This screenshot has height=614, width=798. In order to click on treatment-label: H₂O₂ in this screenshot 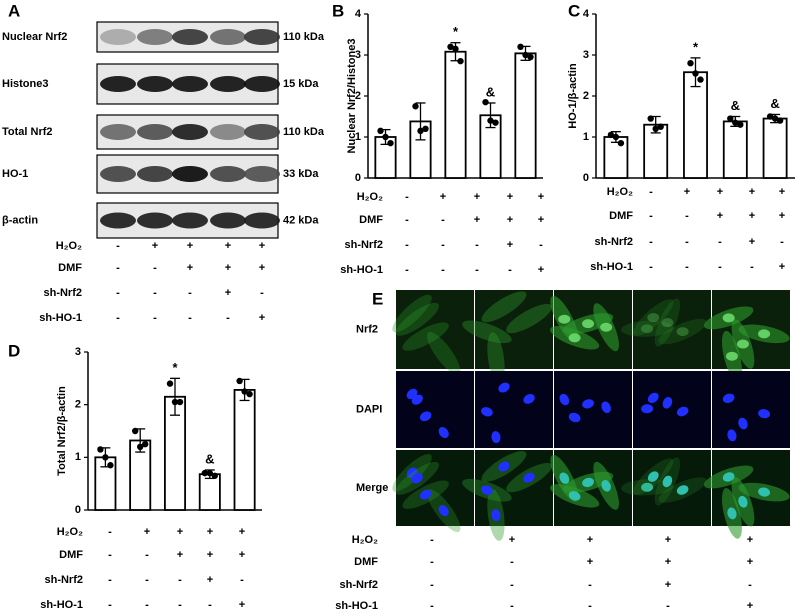, I will do `click(370, 197)`.